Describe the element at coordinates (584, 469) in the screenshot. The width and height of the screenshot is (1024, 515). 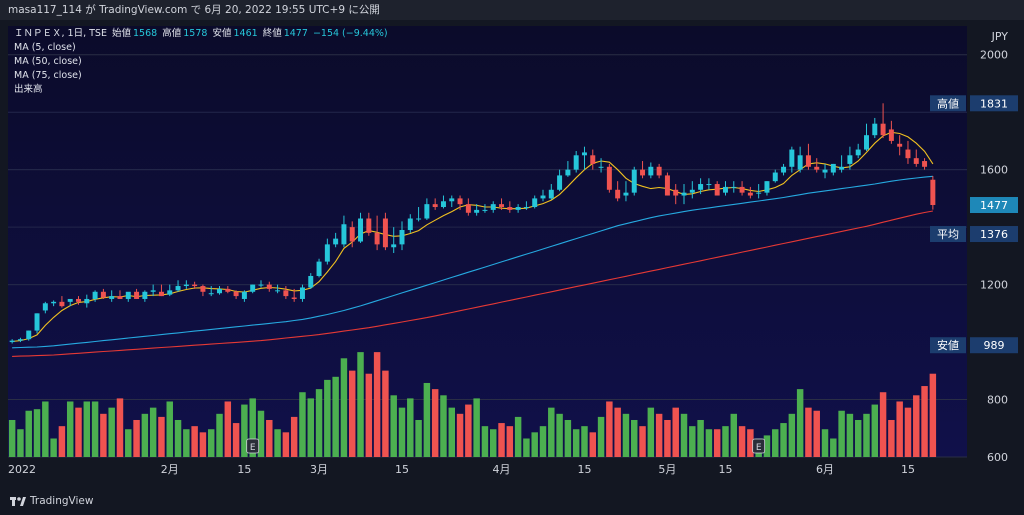
I see `x-tick-6: 15` at that location.